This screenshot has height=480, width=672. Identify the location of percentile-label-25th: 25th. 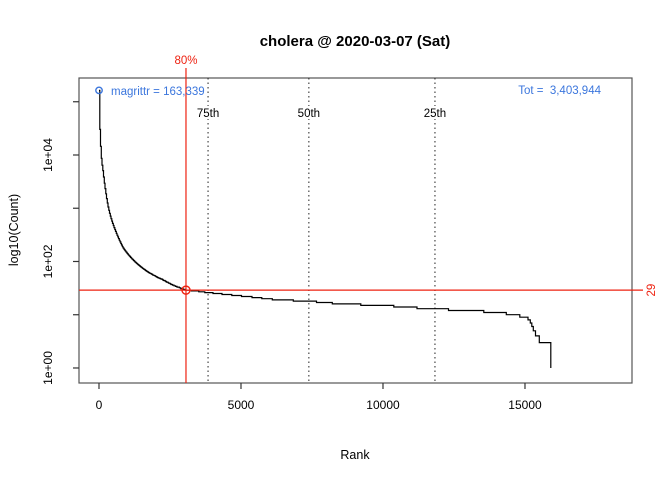
(435, 114).